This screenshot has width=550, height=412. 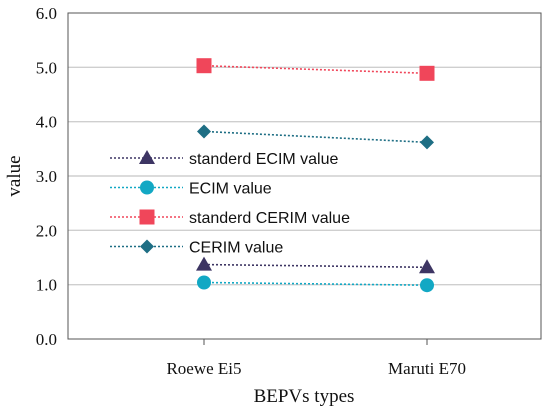 I want to click on x-tick-label: Roewe Ei5, so click(x=203, y=368).